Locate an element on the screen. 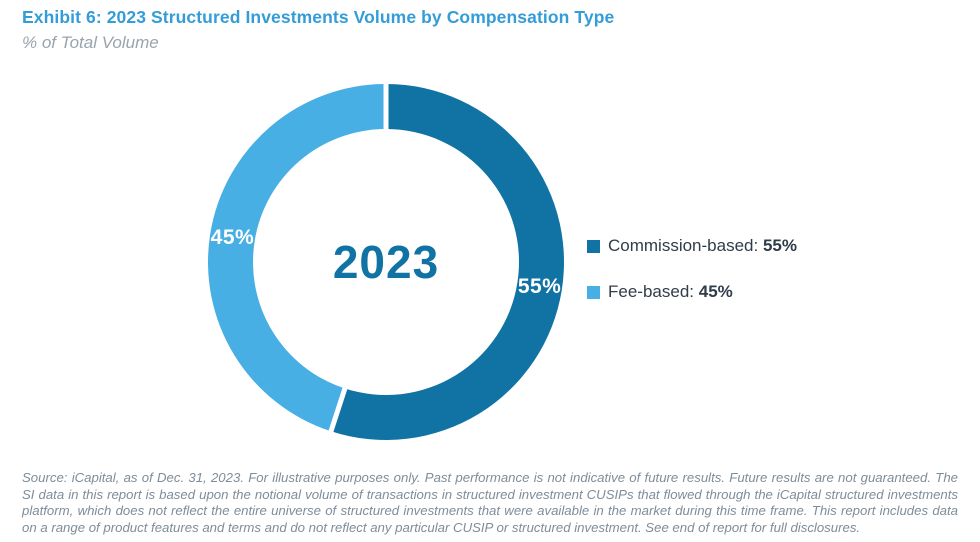 The height and width of the screenshot is (542, 980). legend-item-fee-based: Fee-based: 45% is located at coordinates (692, 292).